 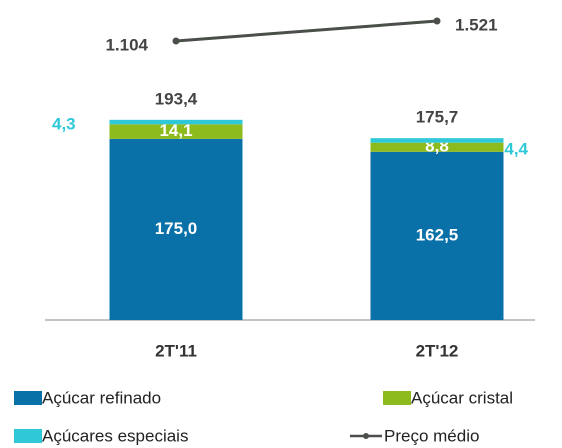 What do you see at coordinates (64, 123) in the screenshot?
I see `data-label: 4,3` at bounding box center [64, 123].